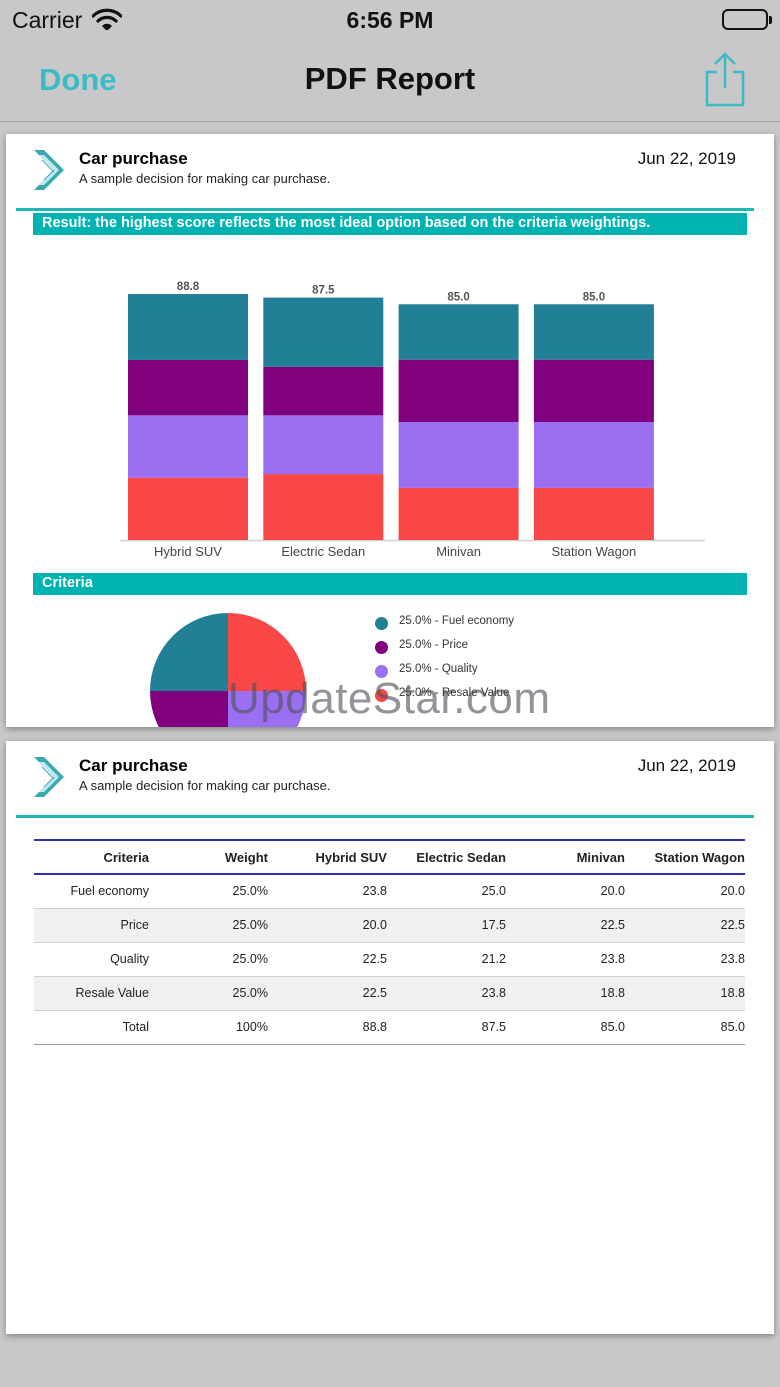 The height and width of the screenshot is (1387, 780). What do you see at coordinates (458, 551) in the screenshot?
I see `category-tick-label: Minivan` at bounding box center [458, 551].